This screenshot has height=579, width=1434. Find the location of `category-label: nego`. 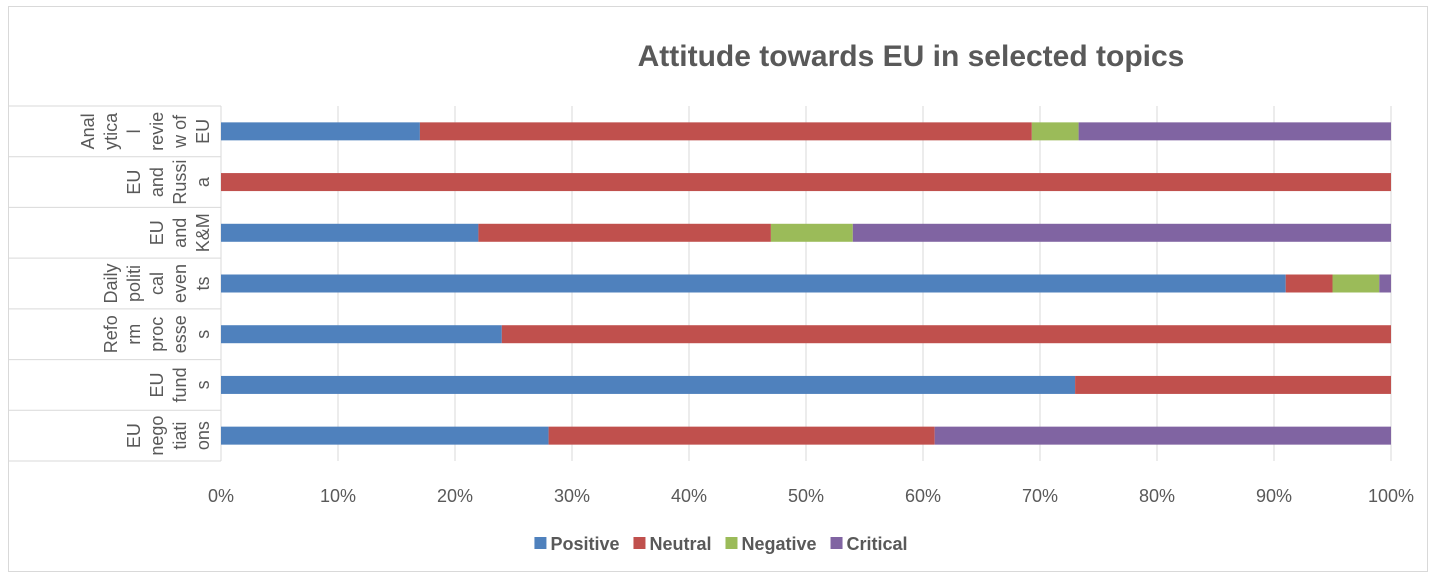

category-label: nego is located at coordinates (157, 436).